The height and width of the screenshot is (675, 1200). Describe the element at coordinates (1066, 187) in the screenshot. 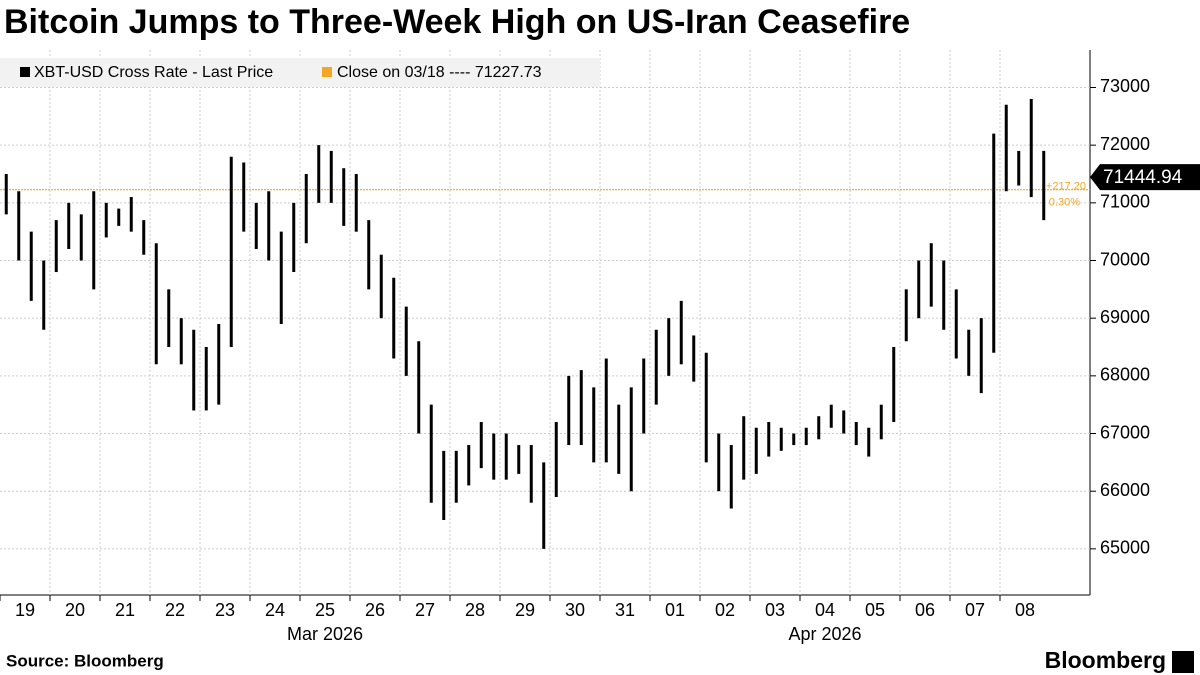

I see `change-label: +217.20` at that location.